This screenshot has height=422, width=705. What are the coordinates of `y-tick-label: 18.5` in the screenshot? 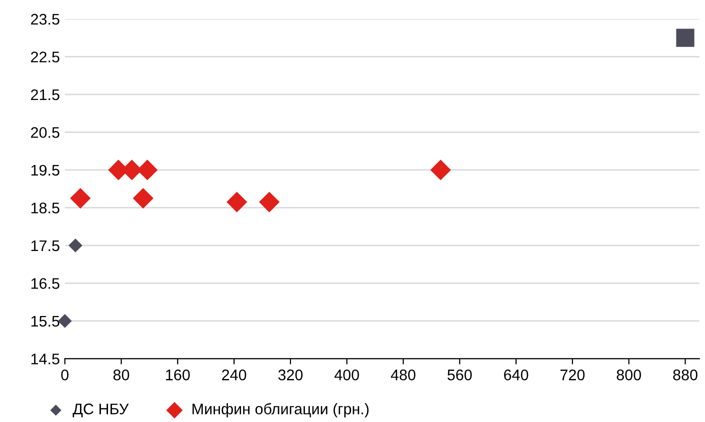 It's located at (45, 208).